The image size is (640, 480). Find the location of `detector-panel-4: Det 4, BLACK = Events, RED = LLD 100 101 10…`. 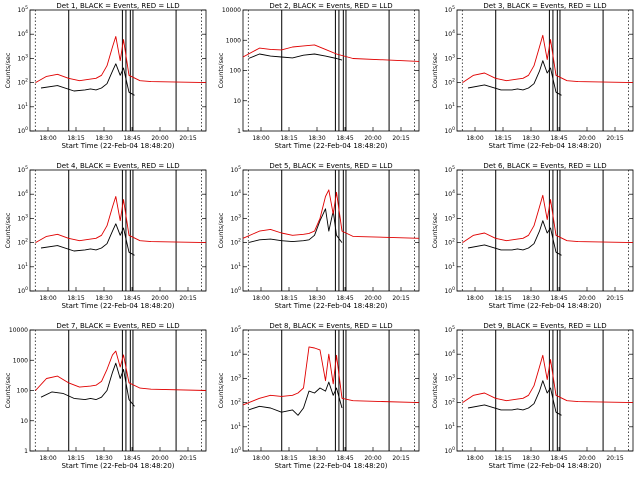

detector-panel-4: Det 4, BLACK = Events, RED = LLD 100 101 10… is located at coordinates (105, 236).